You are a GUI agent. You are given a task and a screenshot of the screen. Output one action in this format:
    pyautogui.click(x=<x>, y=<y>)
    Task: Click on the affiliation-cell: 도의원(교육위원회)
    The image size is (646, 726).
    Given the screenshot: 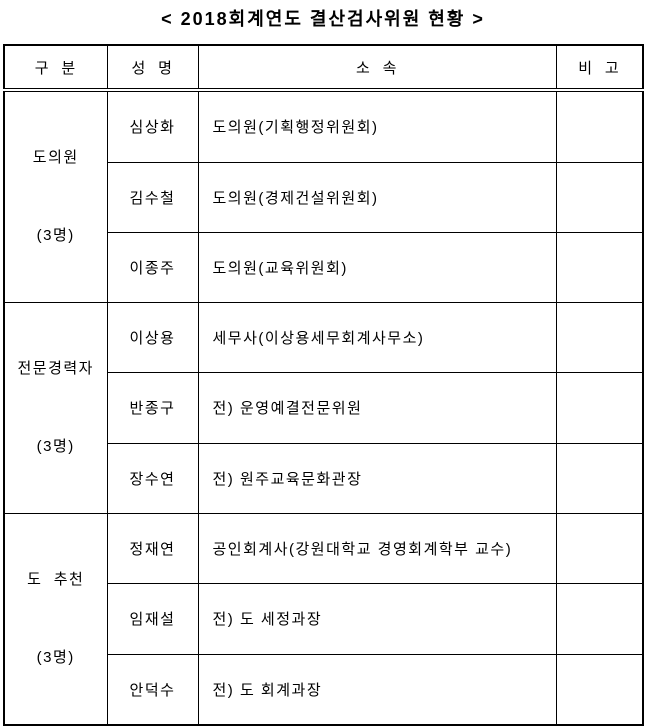 What is the action you would take?
    pyautogui.click(x=377, y=267)
    